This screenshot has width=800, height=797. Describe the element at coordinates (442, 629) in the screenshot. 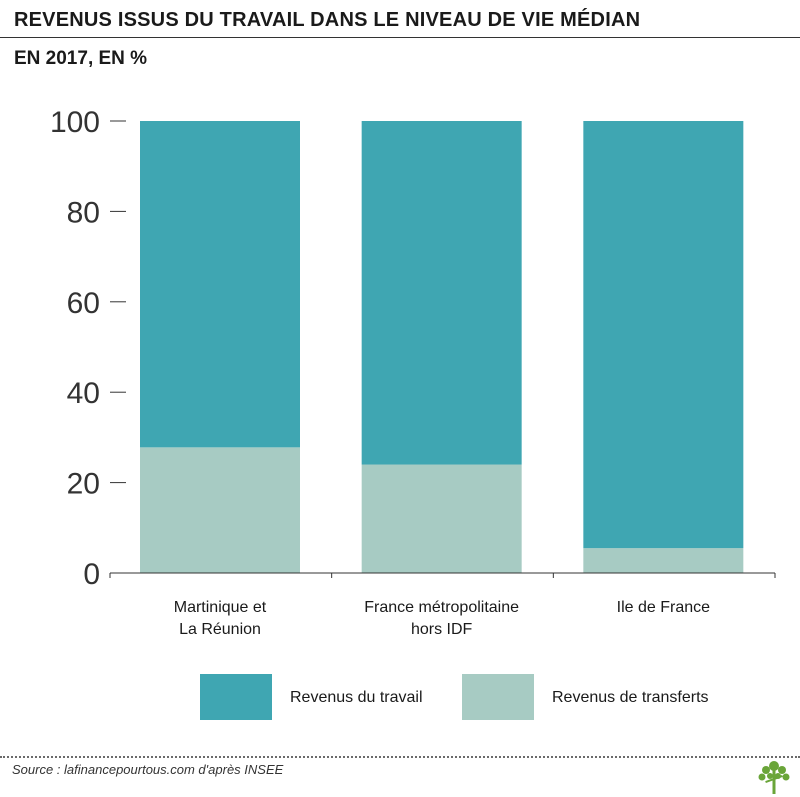

I see `x-tick-label: hors IDF` at that location.